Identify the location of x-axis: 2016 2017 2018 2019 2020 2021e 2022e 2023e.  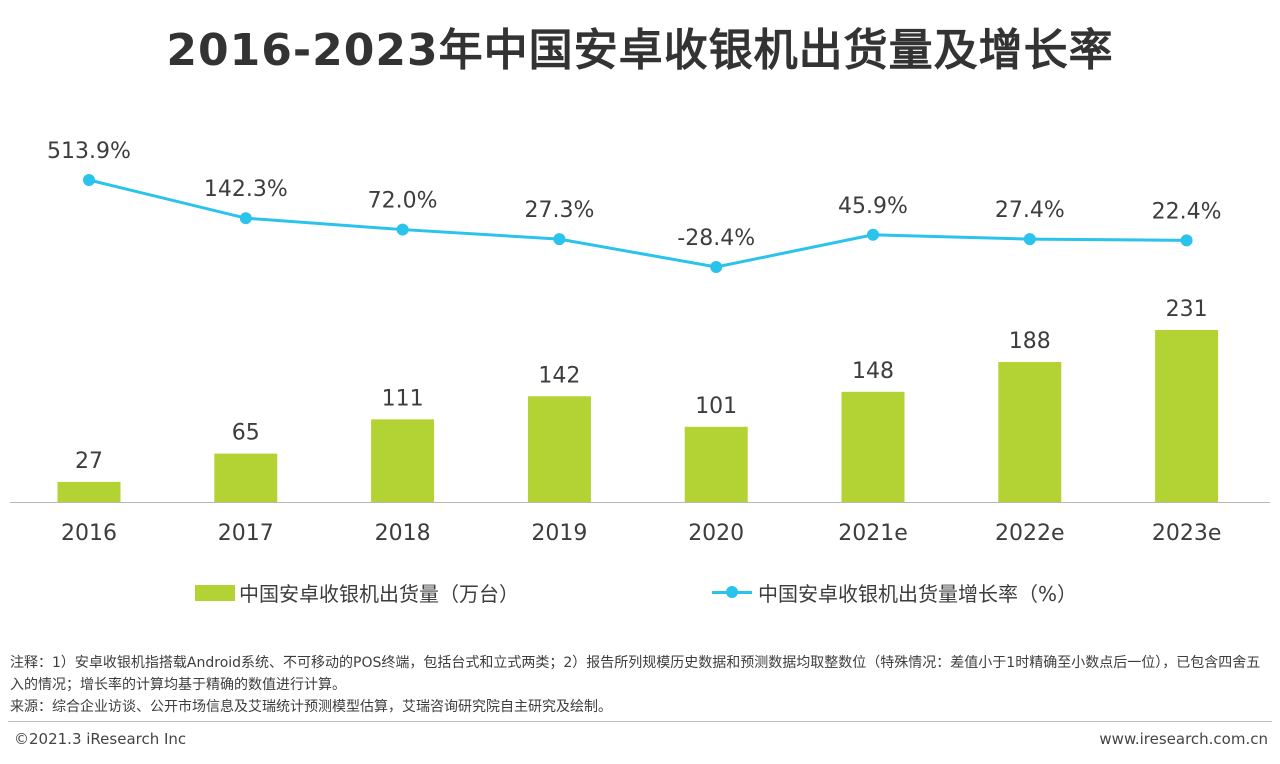
(640, 524).